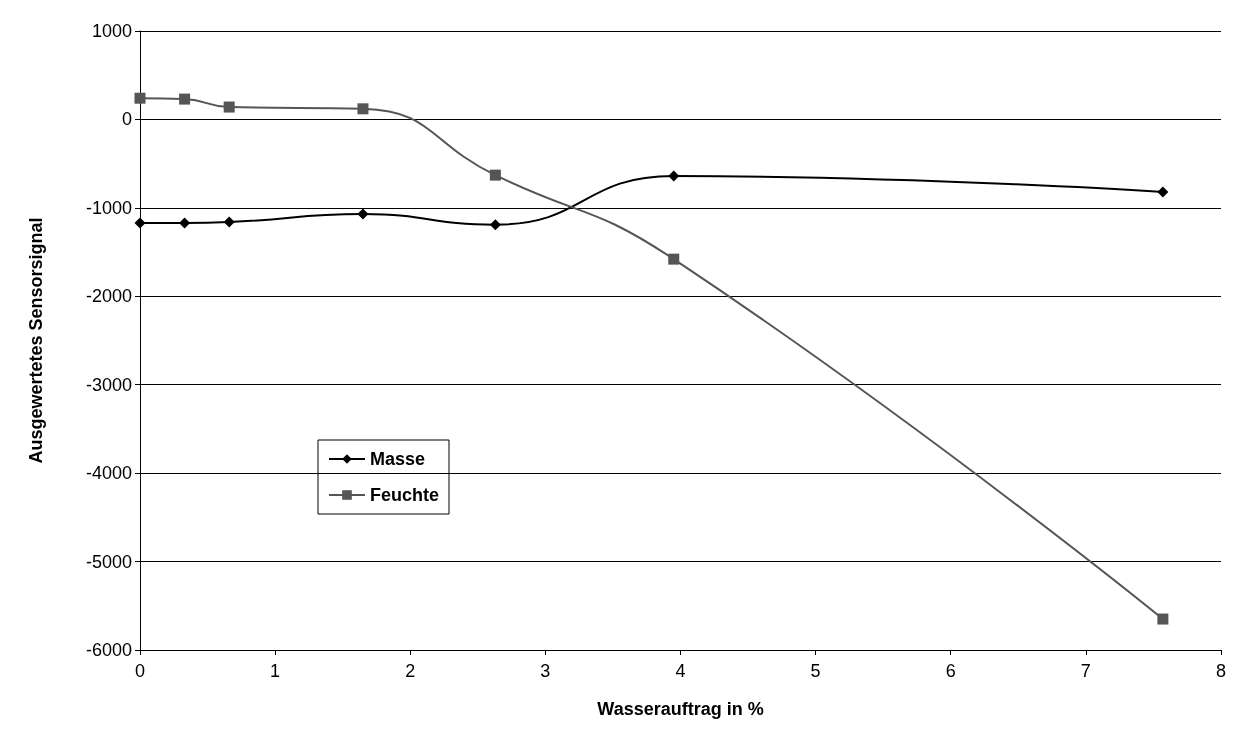 The width and height of the screenshot is (1237, 747). What do you see at coordinates (815, 671) in the screenshot?
I see `x-tick-label: 5` at bounding box center [815, 671].